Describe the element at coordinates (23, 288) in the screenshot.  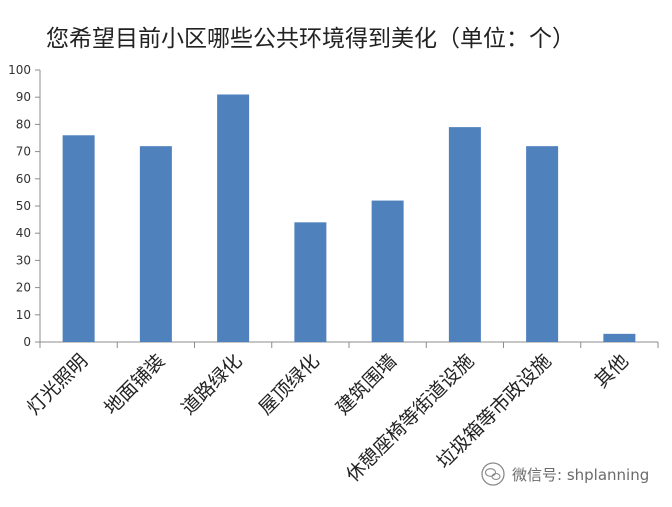
I see `y-tick-label: 20` at that location.